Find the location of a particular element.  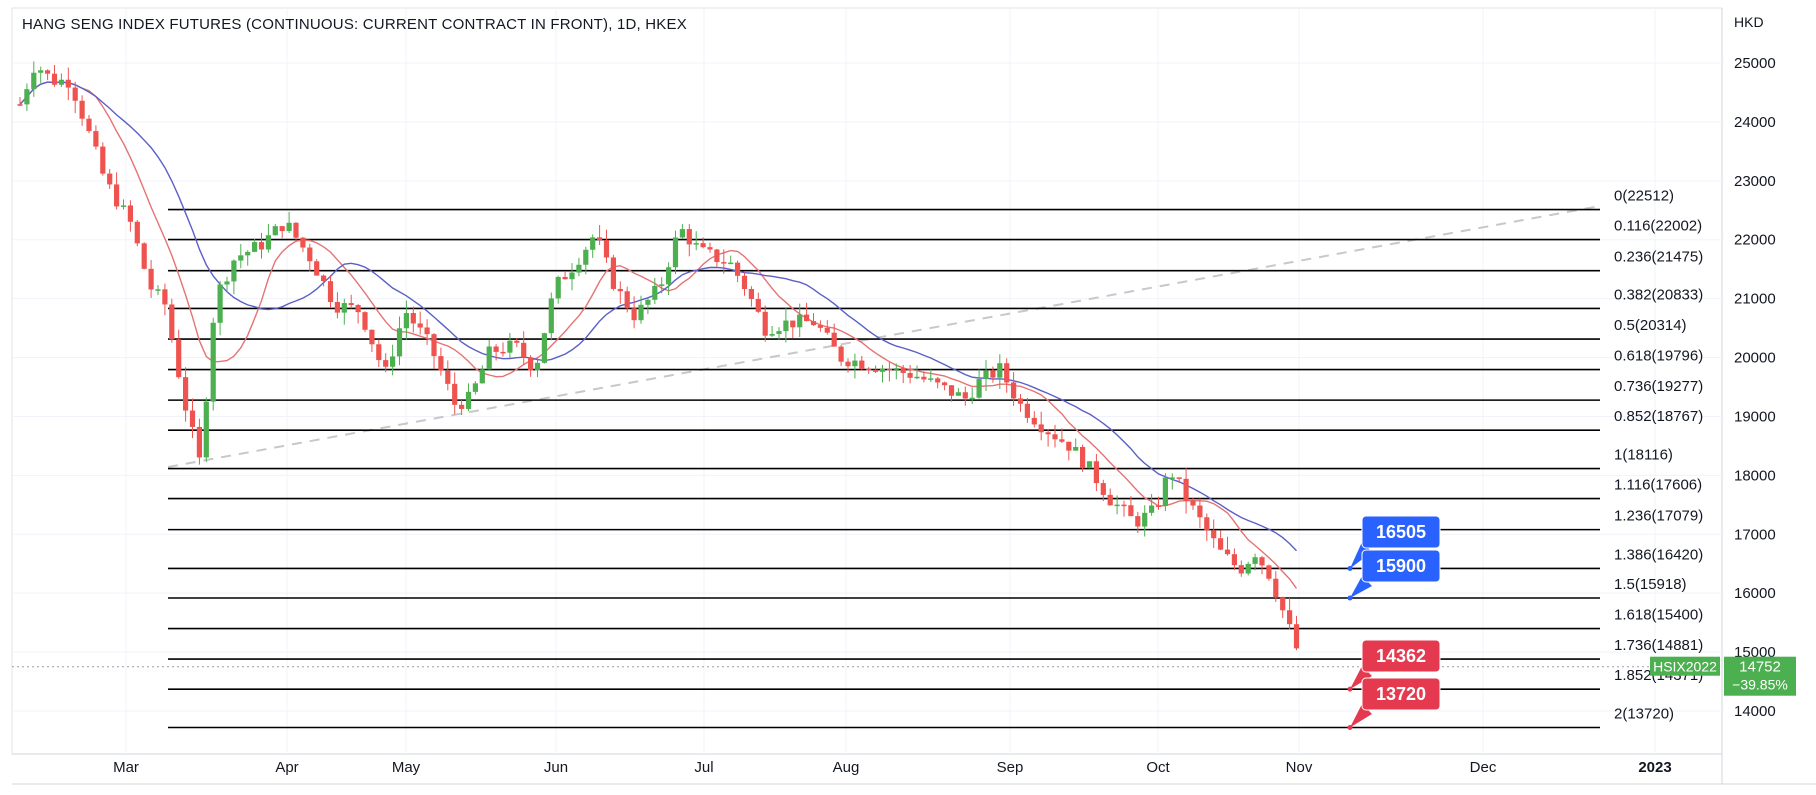

x-tick-label: Sep is located at coordinates (1010, 767).